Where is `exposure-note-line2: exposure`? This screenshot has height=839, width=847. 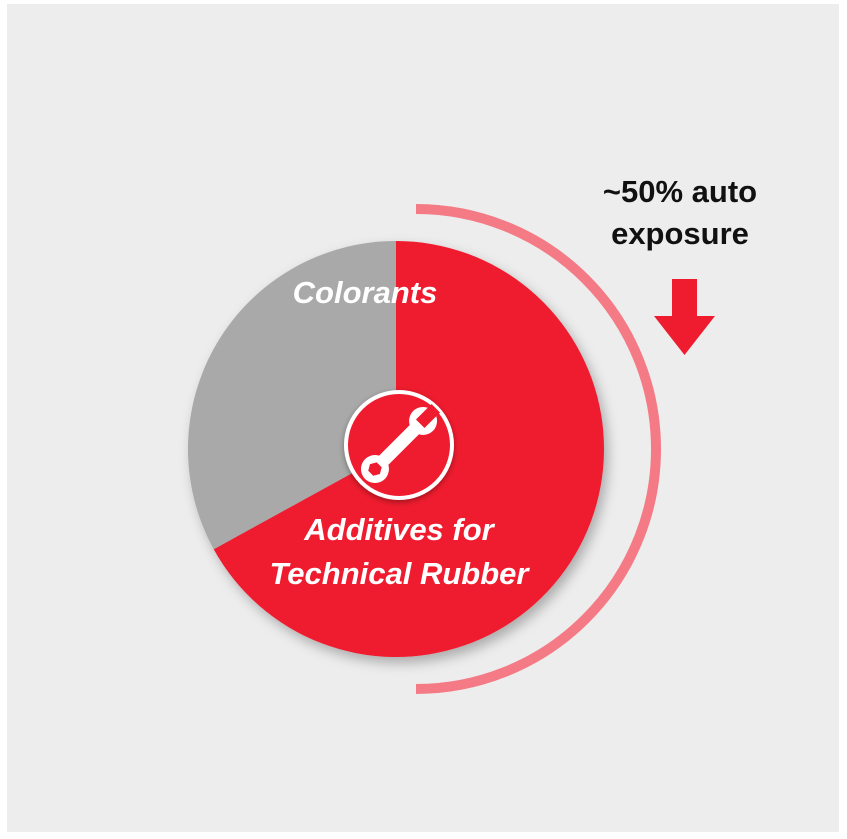
exposure-note-line2: exposure is located at coordinates (680, 233).